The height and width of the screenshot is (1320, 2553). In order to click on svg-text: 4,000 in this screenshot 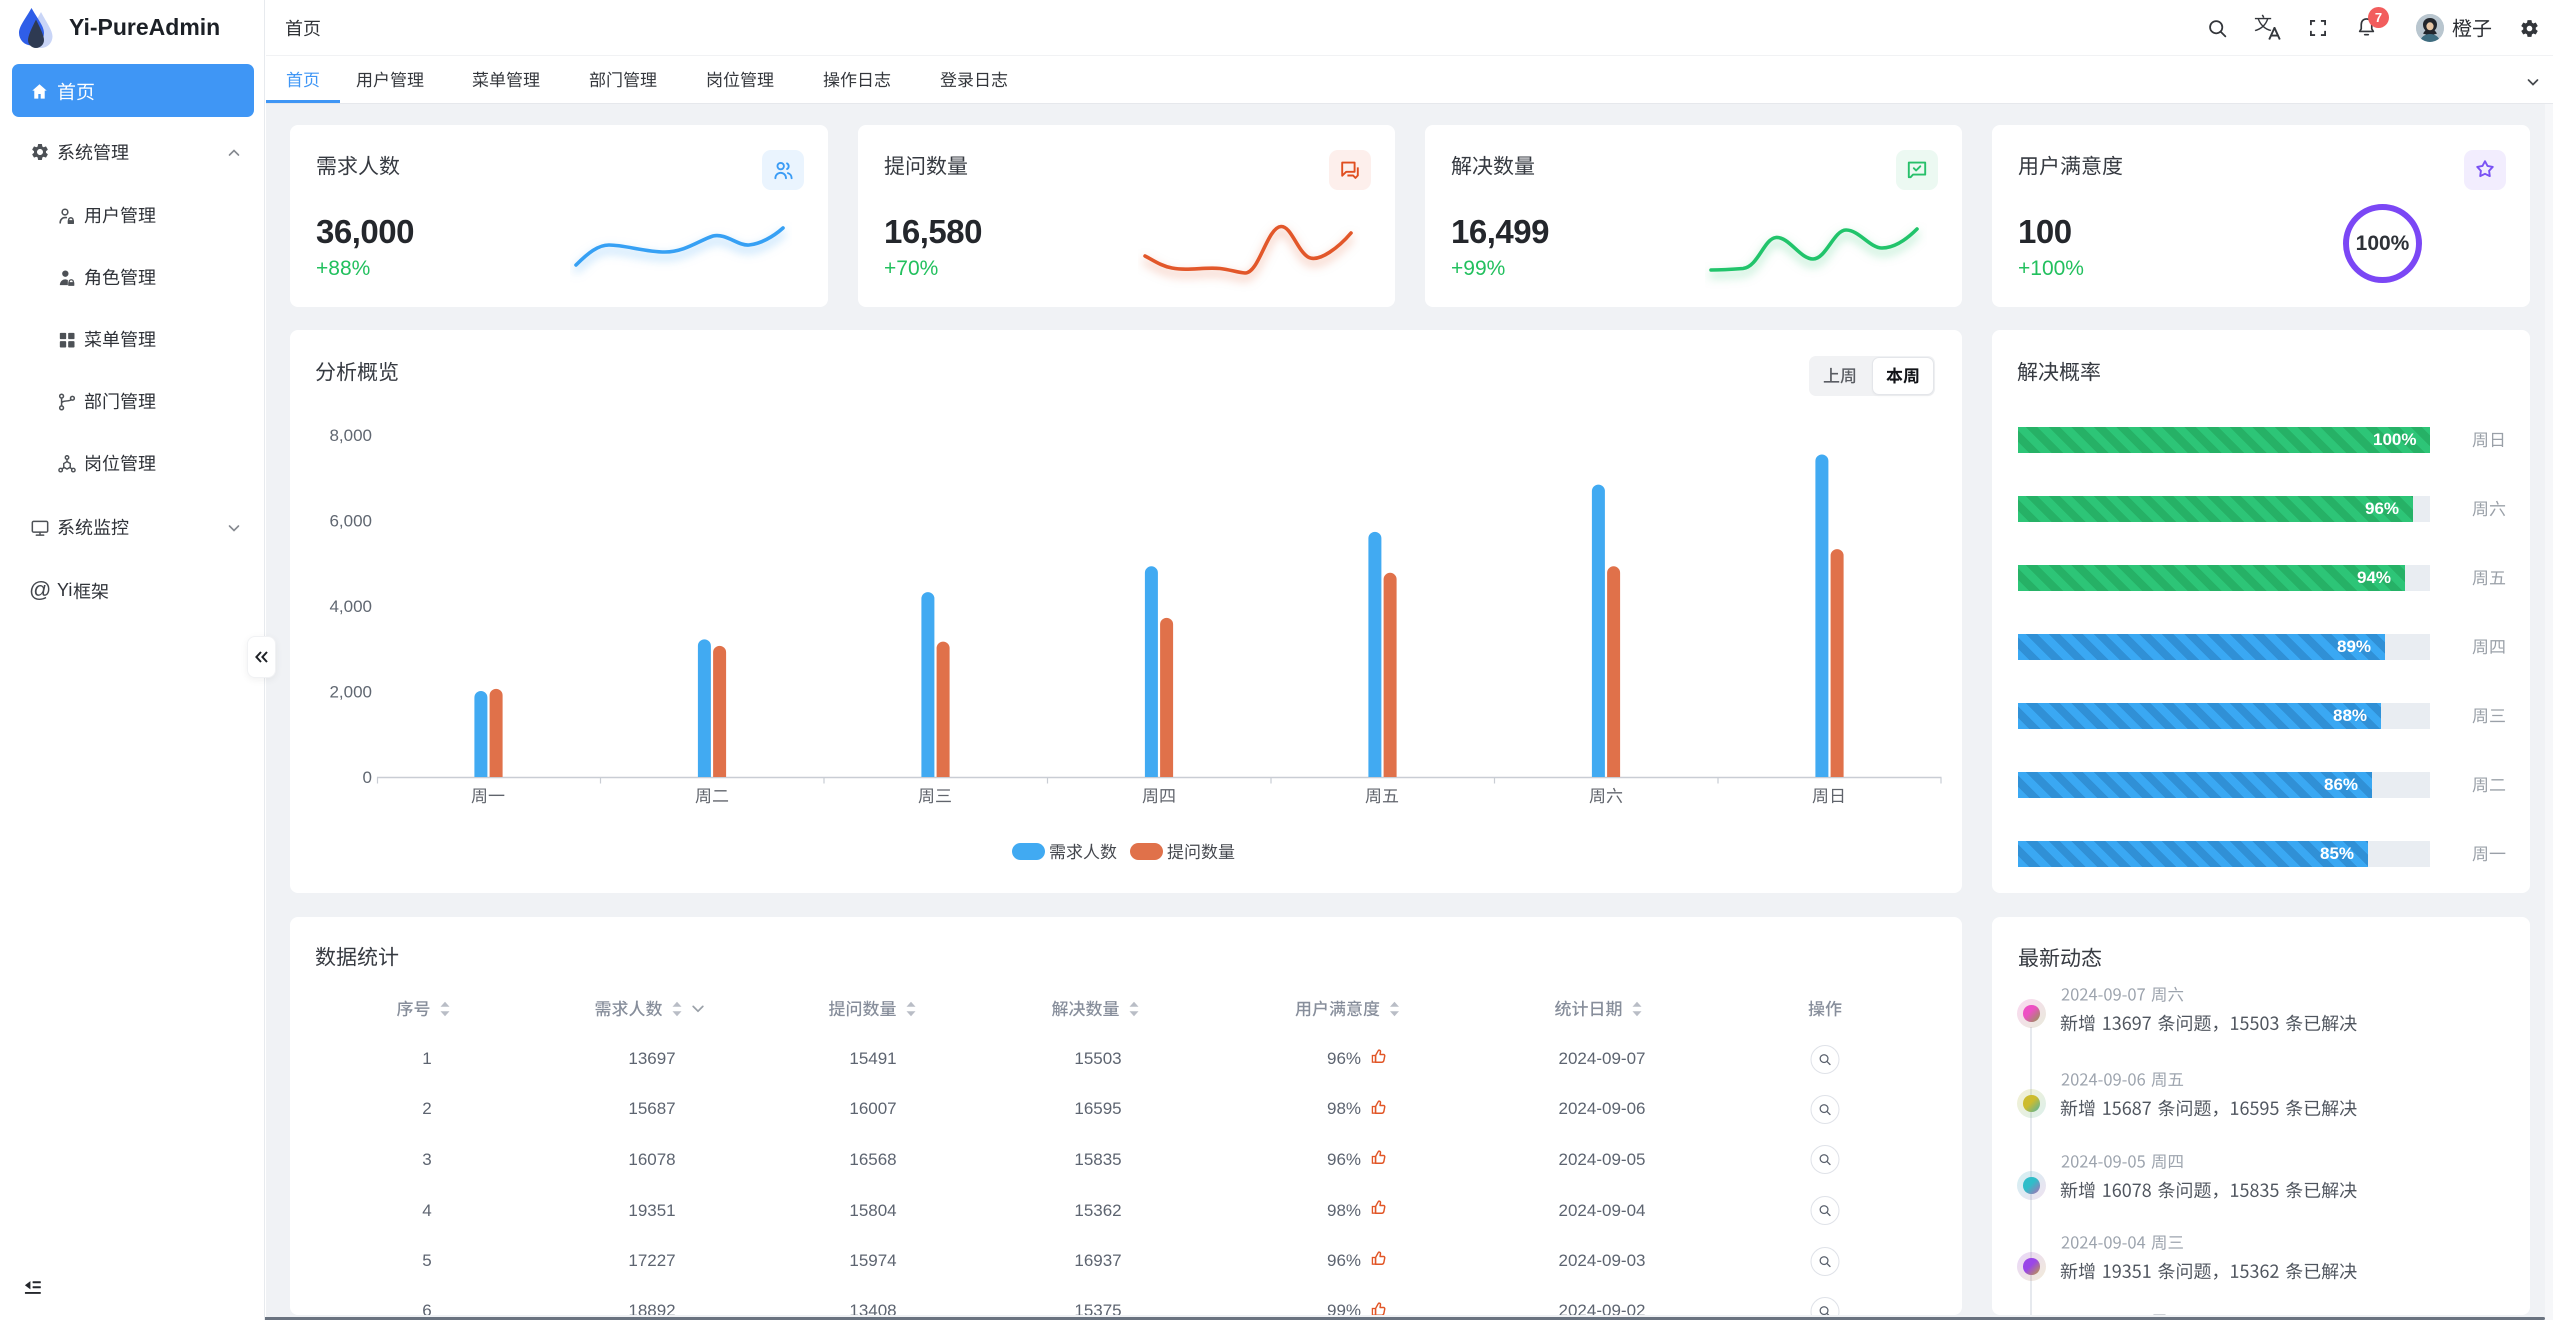, I will do `click(350, 606)`.